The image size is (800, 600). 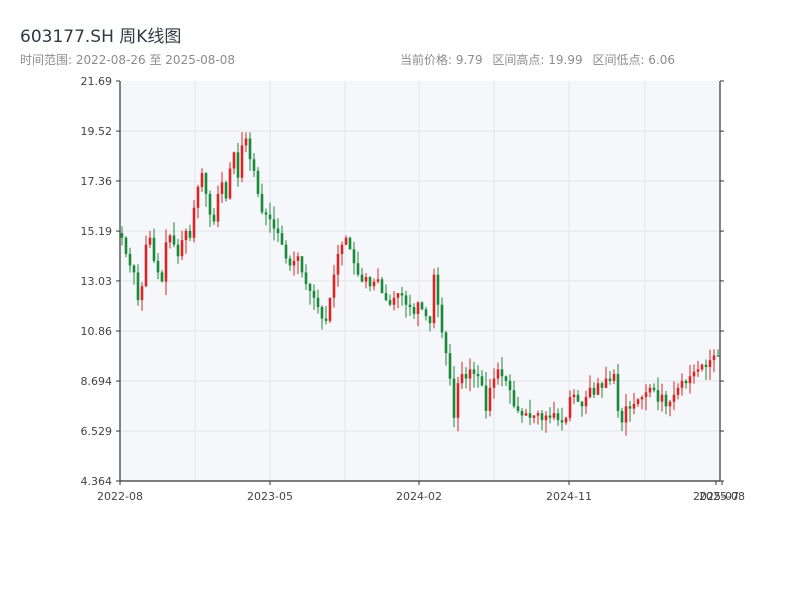 I want to click on y-tick-label: 19.52, so click(x=97, y=131).